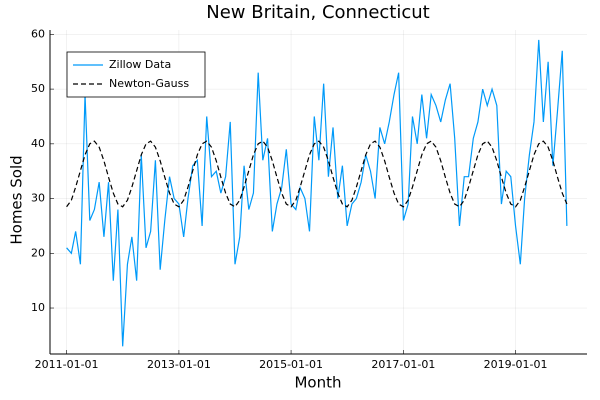  What do you see at coordinates (516, 364) in the screenshot?
I see `x-tick-label: 2019-01-01` at bounding box center [516, 364].